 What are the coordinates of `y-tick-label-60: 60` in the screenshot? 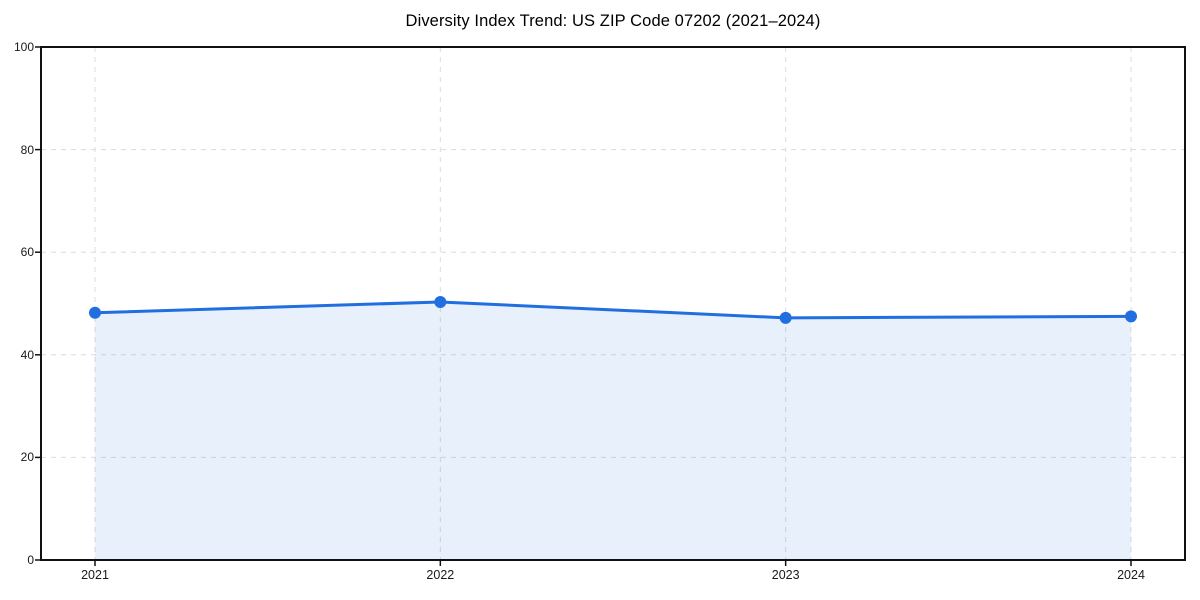 It's located at (27, 252).